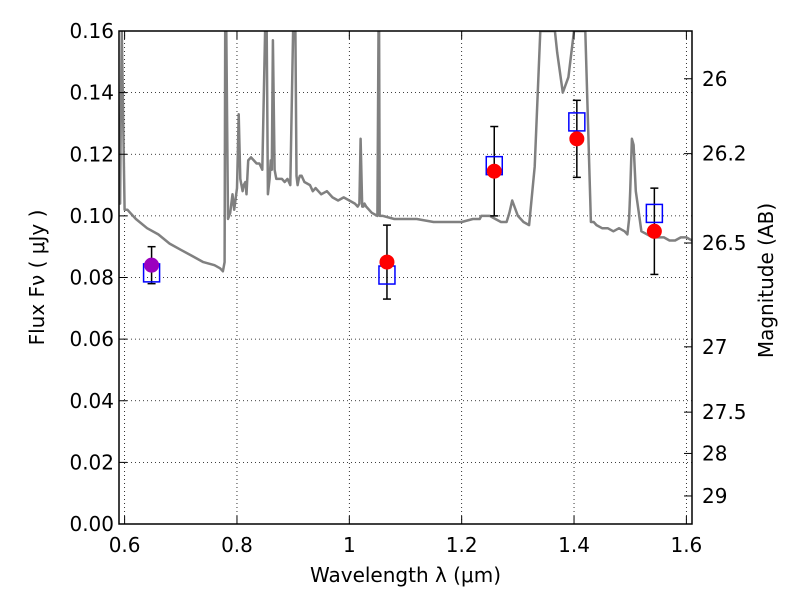  I want to click on x-tick-label: 1.4, so click(574, 545).